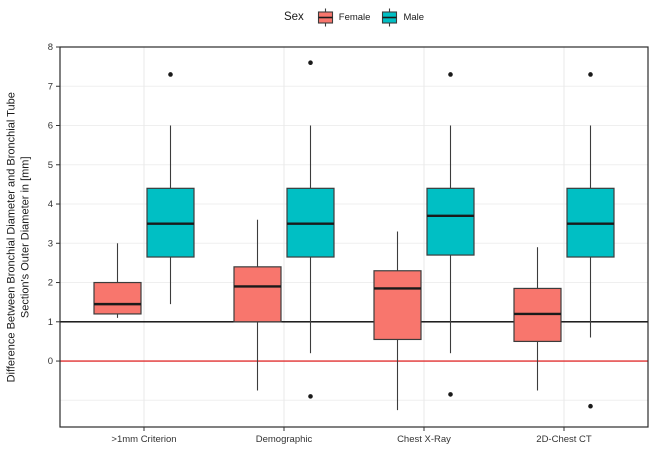 The height and width of the screenshot is (461, 669). What do you see at coordinates (50, 361) in the screenshot?
I see `y-tick-label: 0` at bounding box center [50, 361].